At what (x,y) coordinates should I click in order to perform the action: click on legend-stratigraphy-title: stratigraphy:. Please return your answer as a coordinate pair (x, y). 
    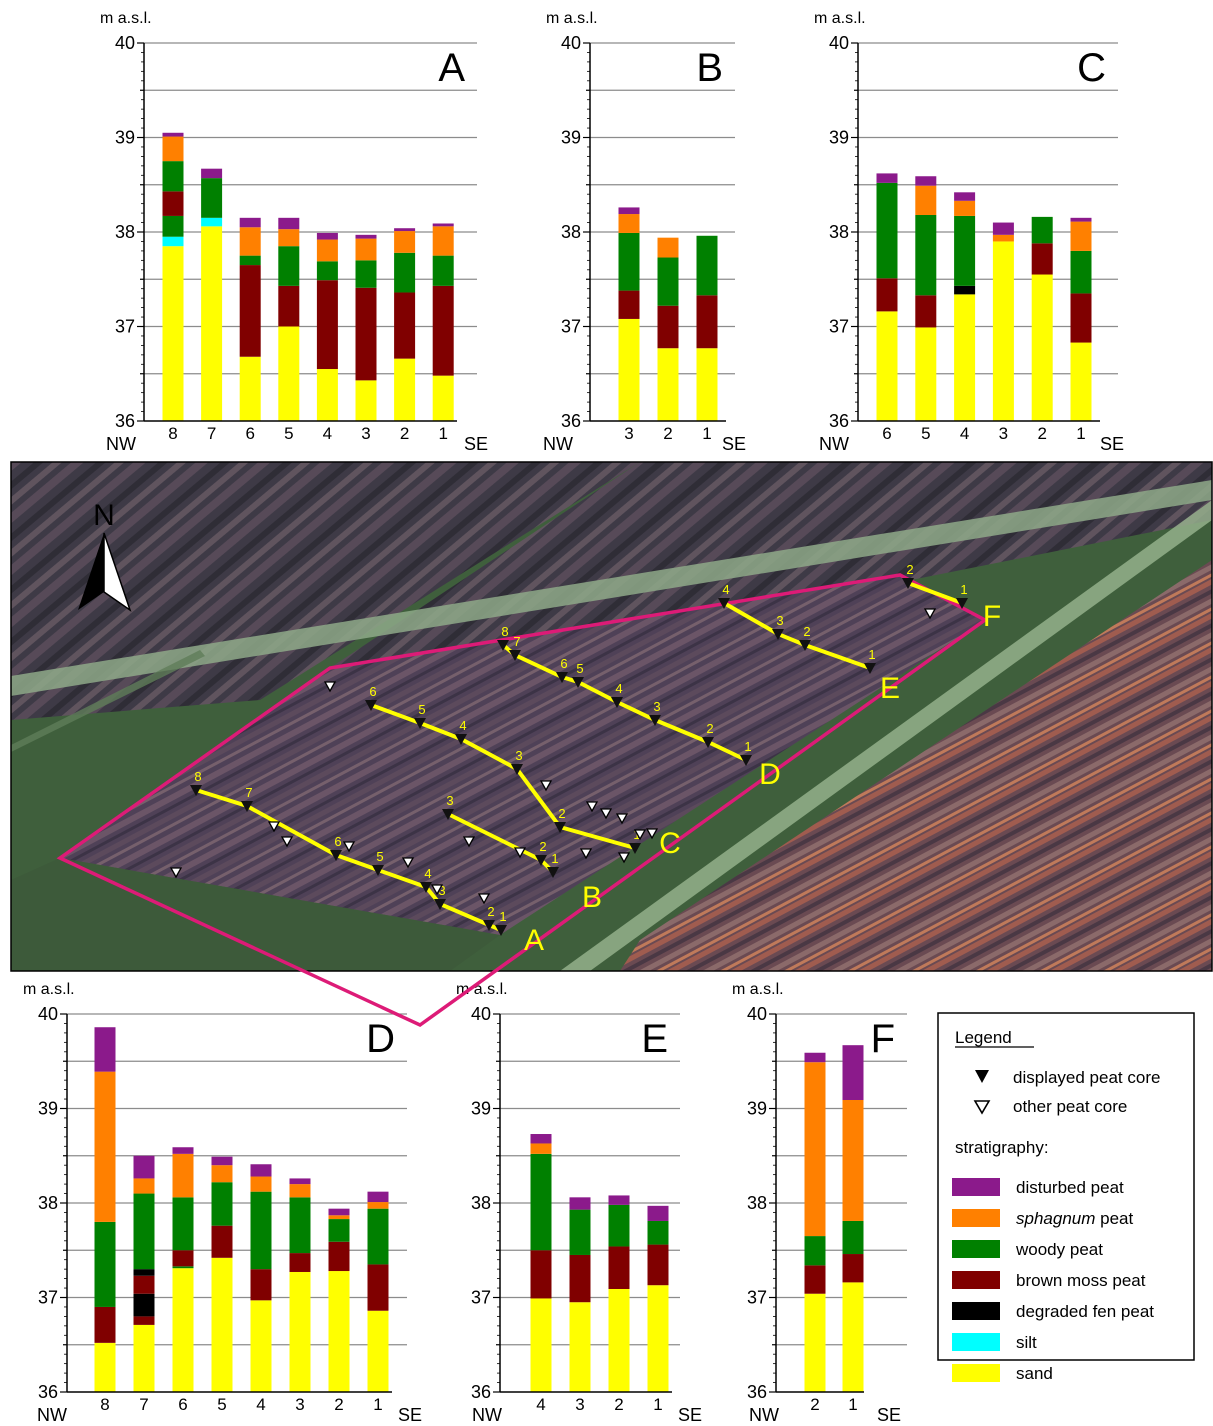
    Looking at the image, I should click on (1002, 1147).